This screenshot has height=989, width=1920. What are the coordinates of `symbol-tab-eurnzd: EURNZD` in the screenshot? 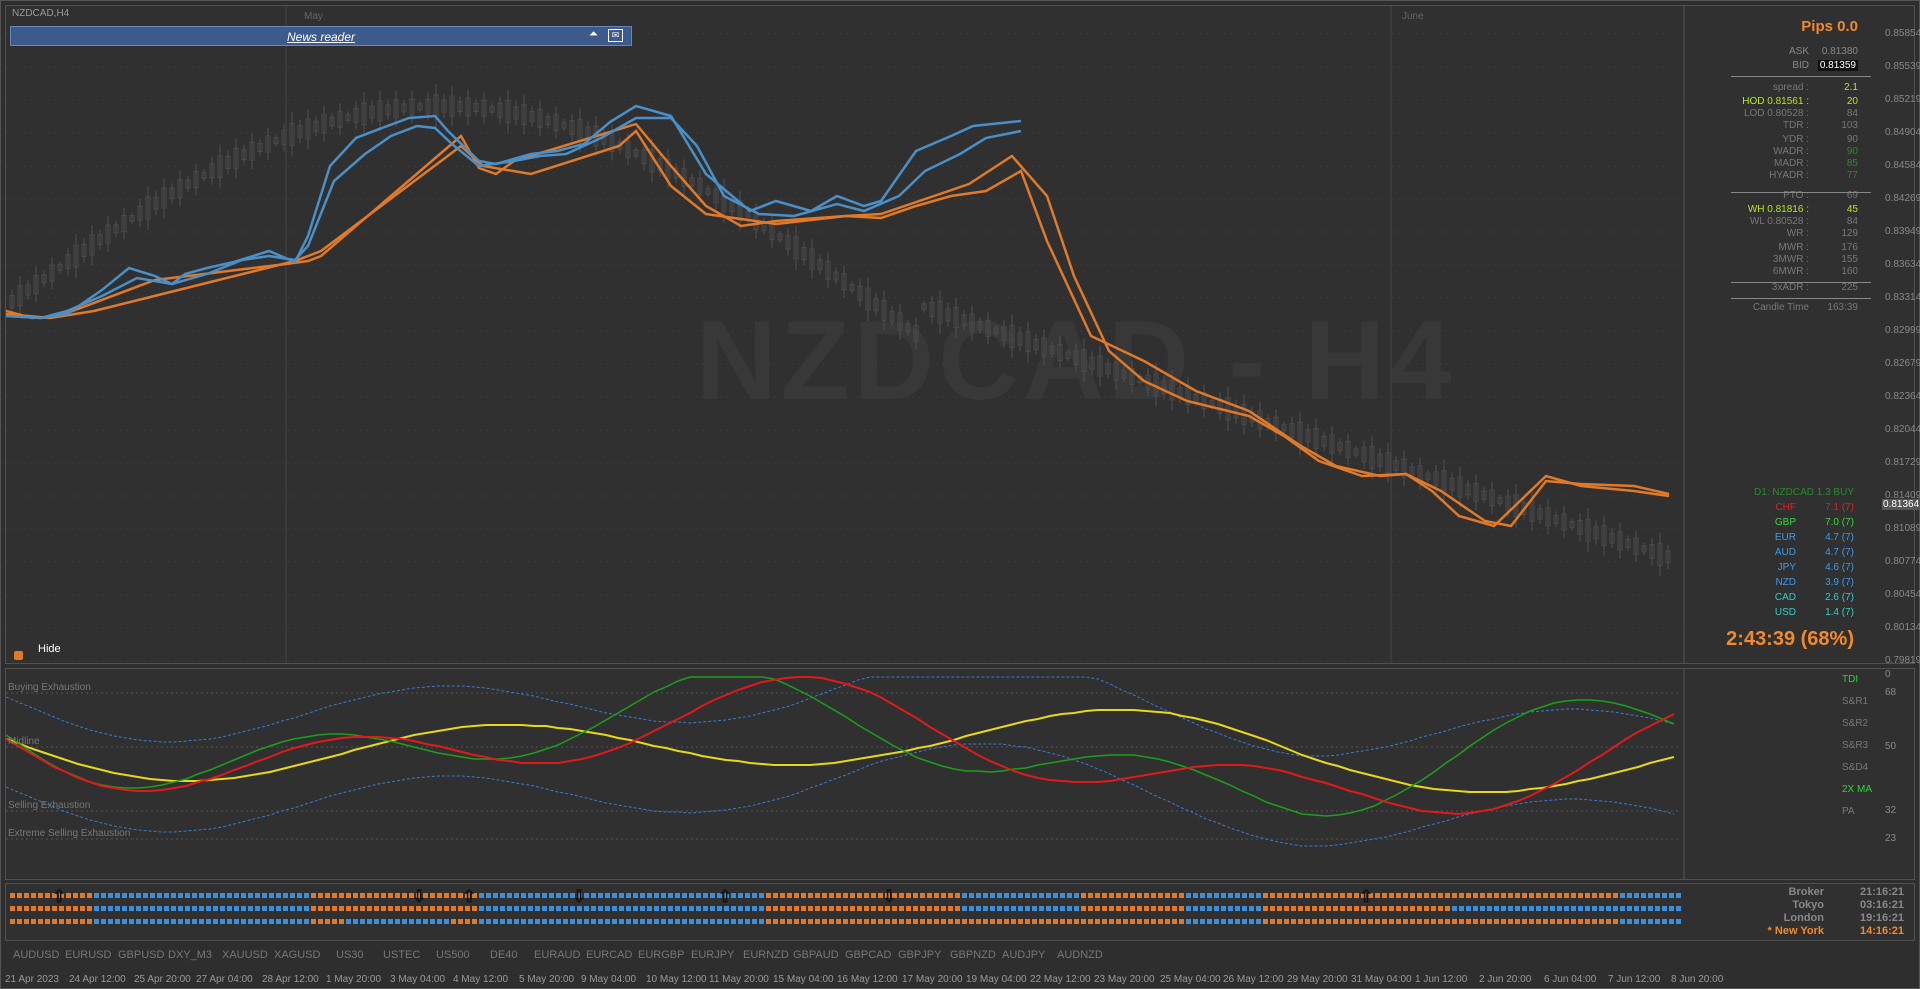 It's located at (766, 955).